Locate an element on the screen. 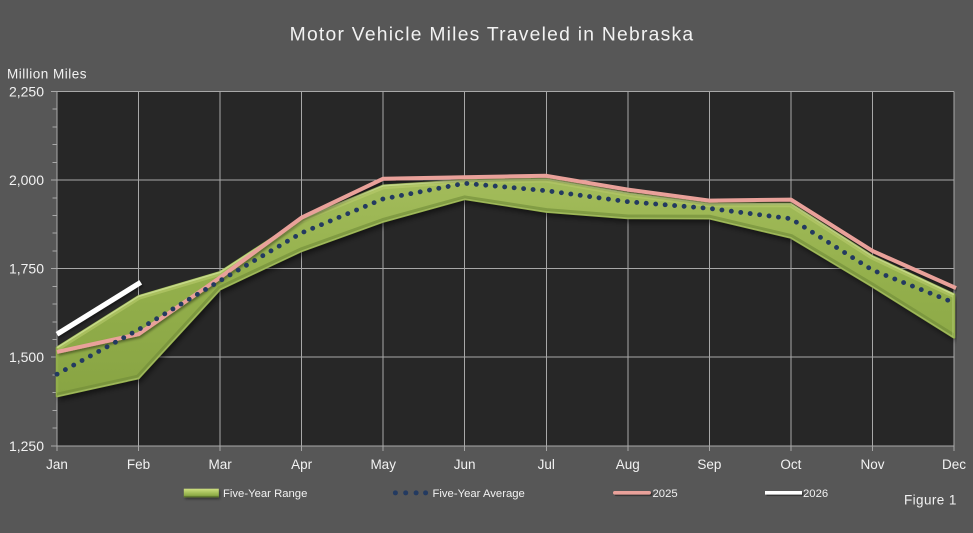 This screenshot has height=533, width=973. svg-text: Million Miles is located at coordinates (47, 74).